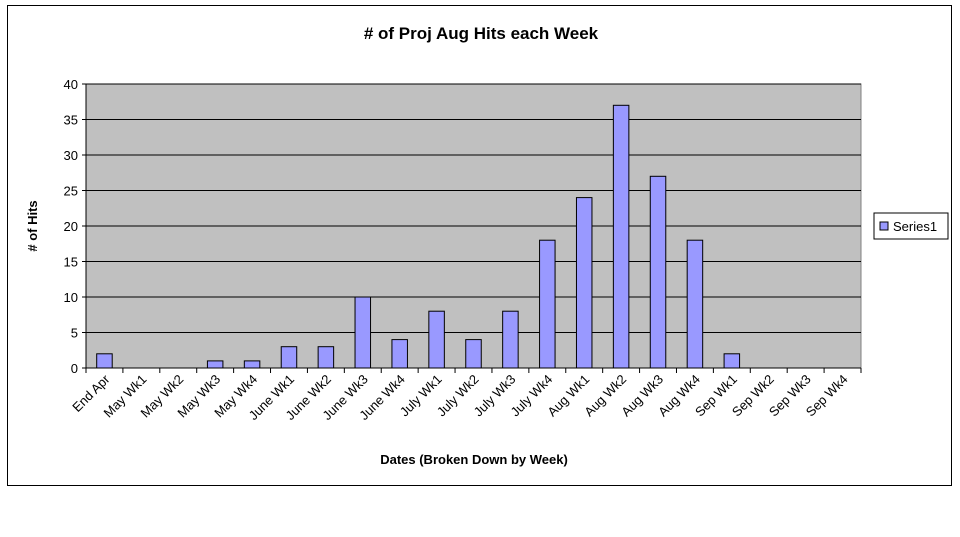 Image resolution: width=960 pixels, height=537 pixels. I want to click on bar-sep-wk1, so click(732, 361).